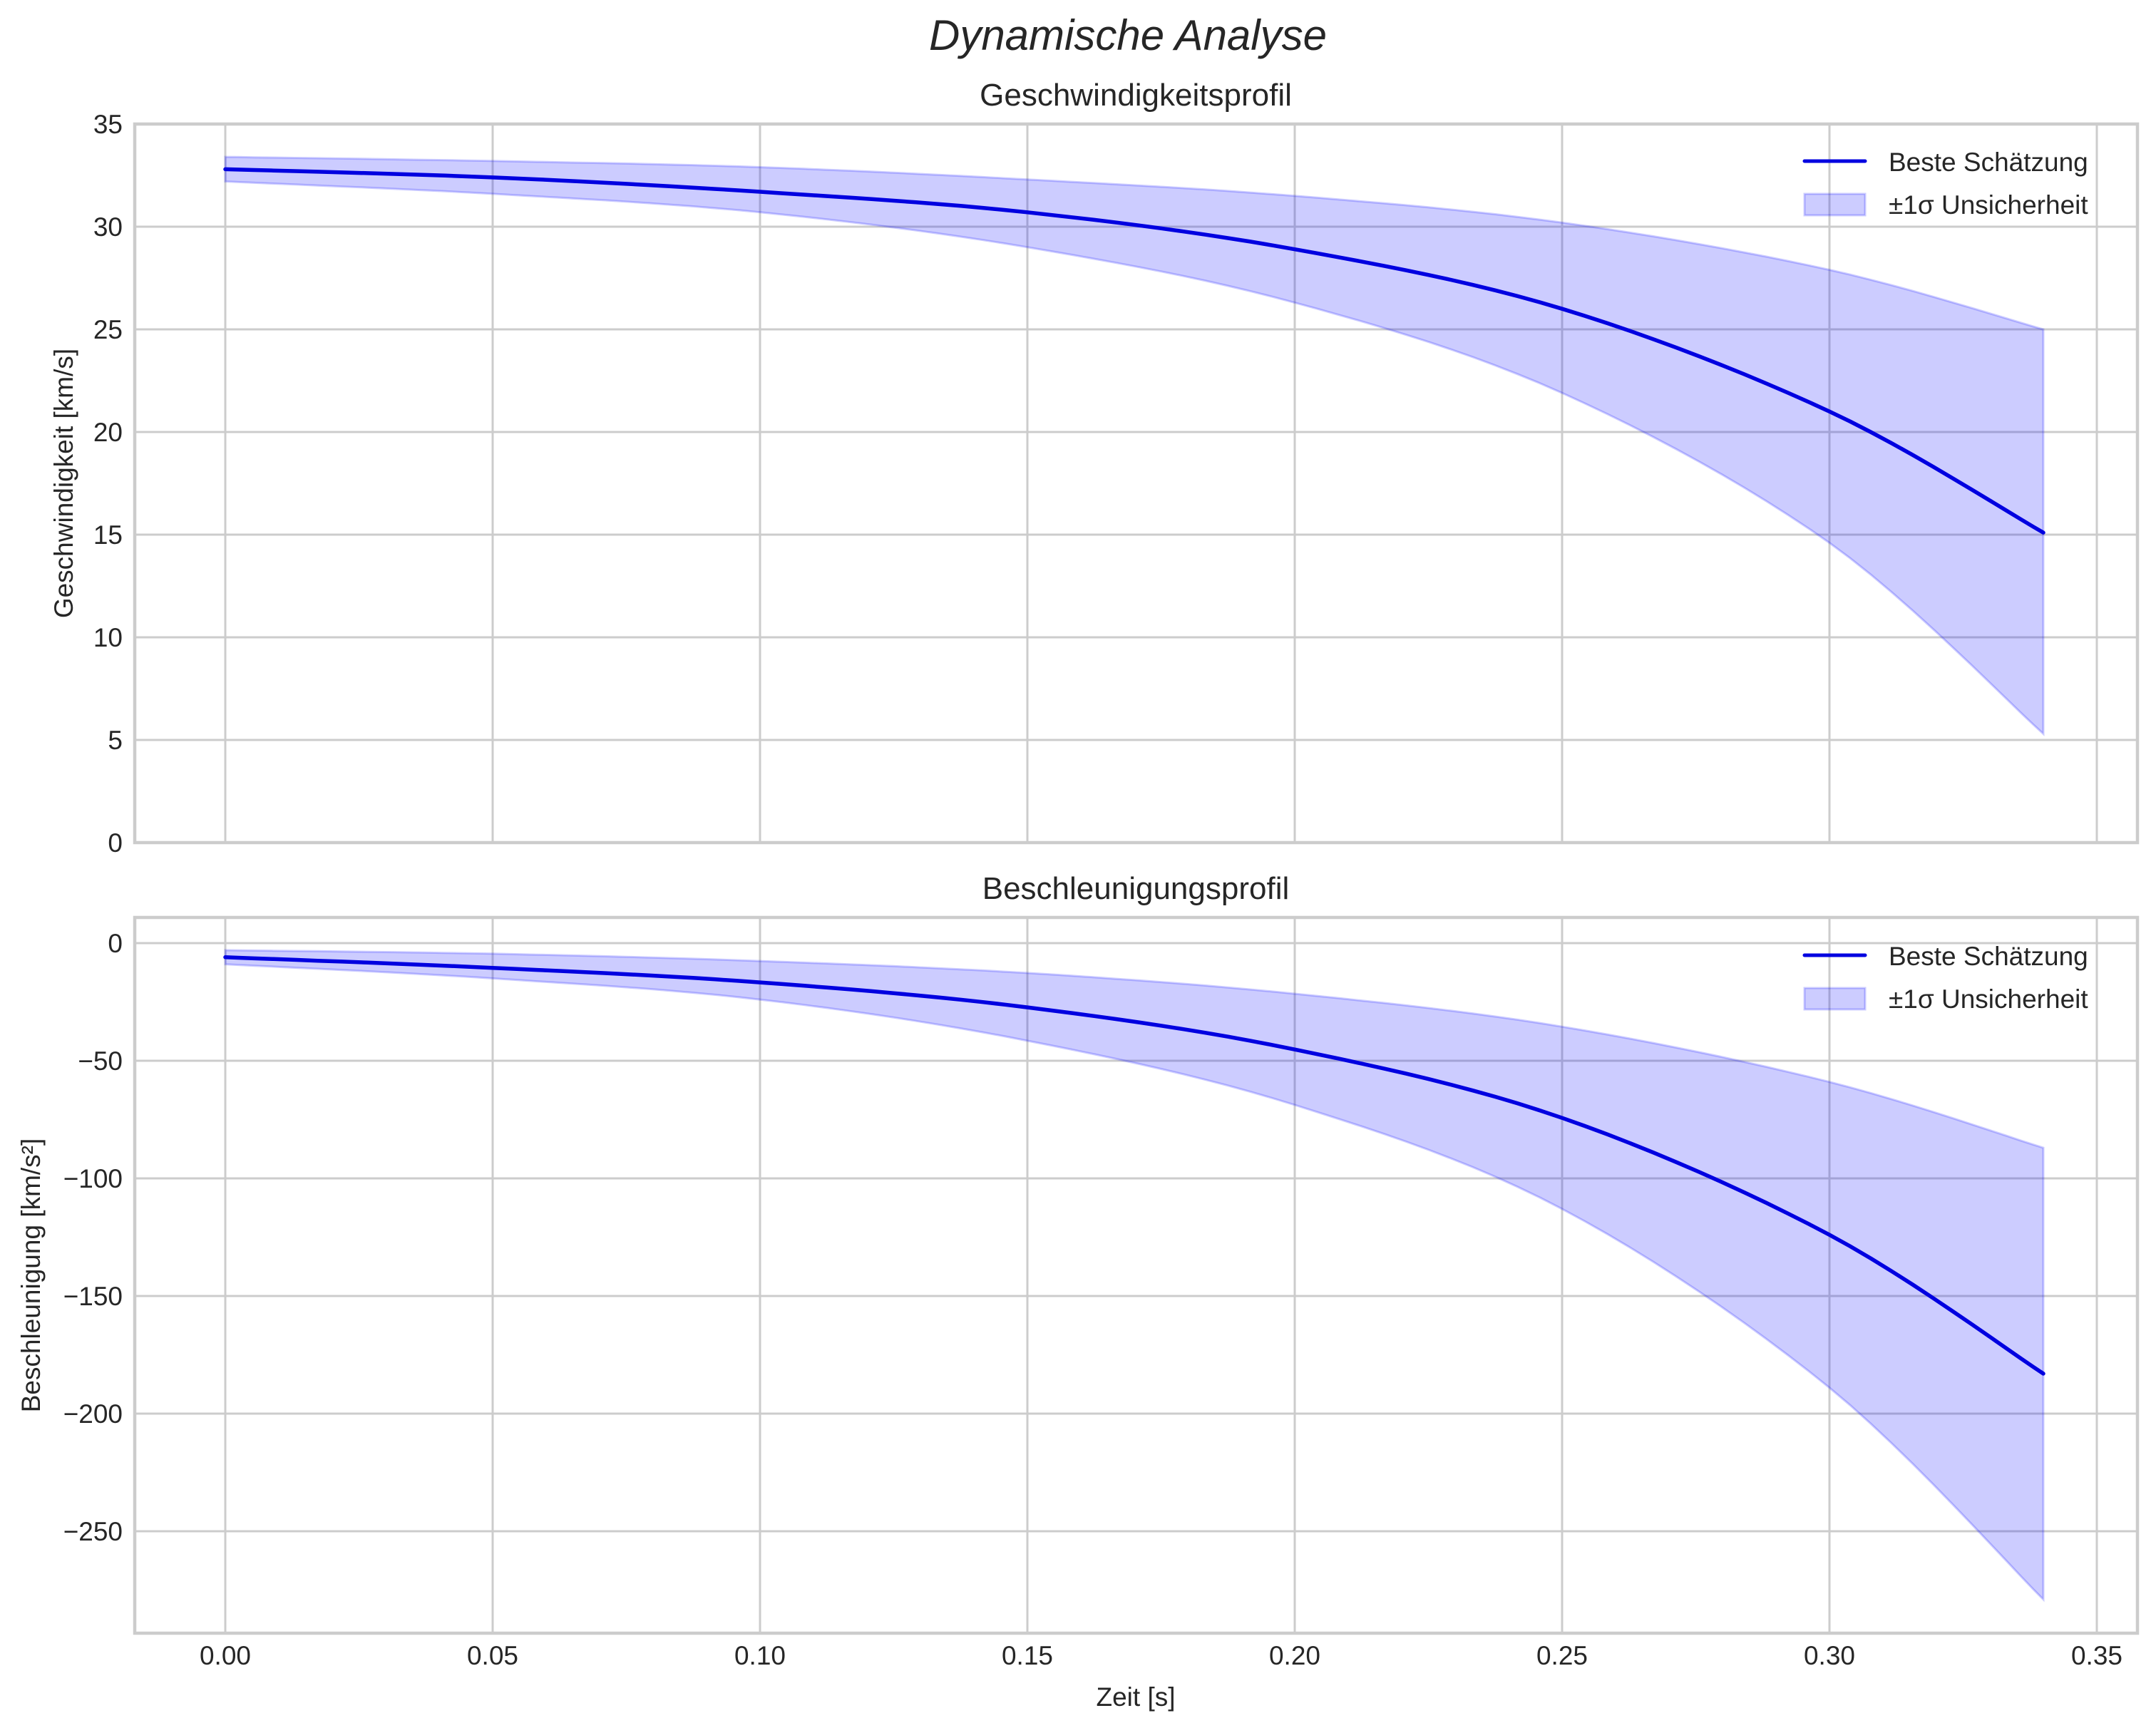 Image resolution: width=2156 pixels, height=1728 pixels. What do you see at coordinates (108, 227) in the screenshot?
I see `y-tick-label: 30` at bounding box center [108, 227].